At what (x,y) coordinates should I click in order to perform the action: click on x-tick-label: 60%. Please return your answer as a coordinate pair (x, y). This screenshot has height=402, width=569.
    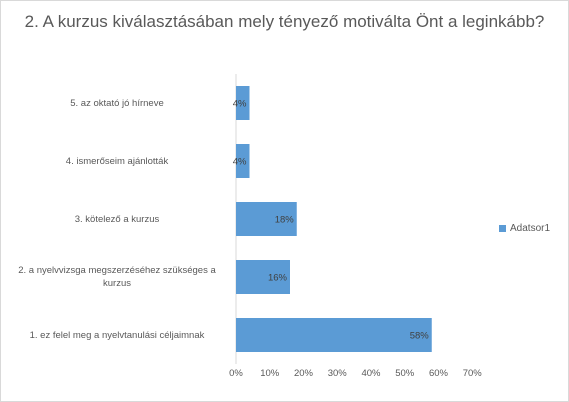
    Looking at the image, I should click on (439, 373).